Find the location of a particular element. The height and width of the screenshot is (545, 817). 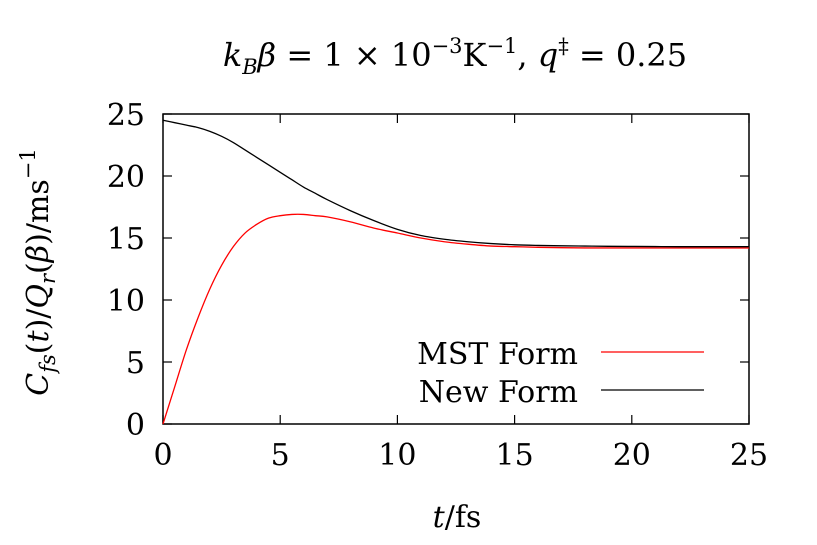

y-tick-label: 20 is located at coordinates (126, 177).